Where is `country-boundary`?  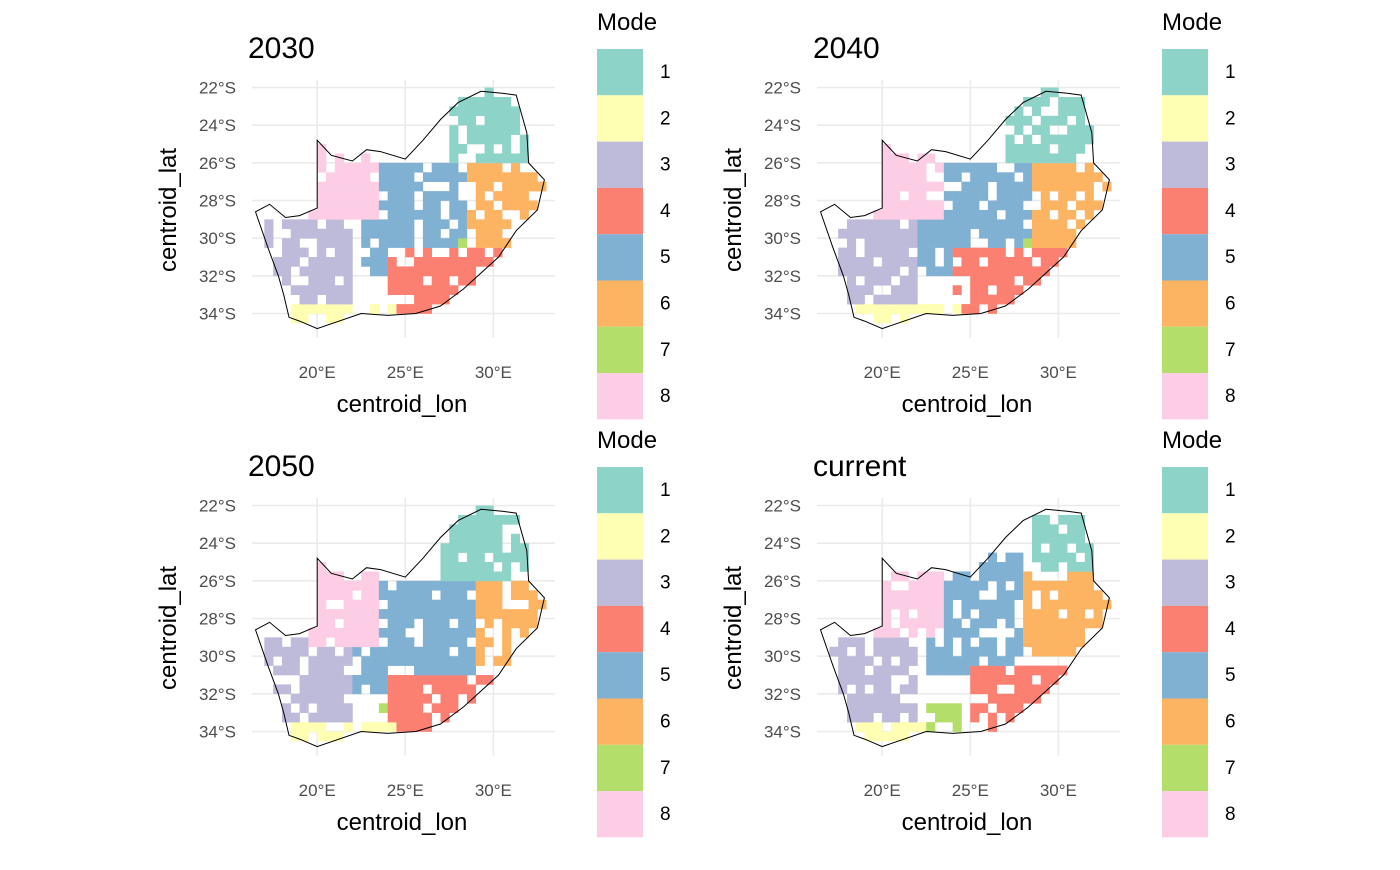
country-boundary is located at coordinates (399, 628).